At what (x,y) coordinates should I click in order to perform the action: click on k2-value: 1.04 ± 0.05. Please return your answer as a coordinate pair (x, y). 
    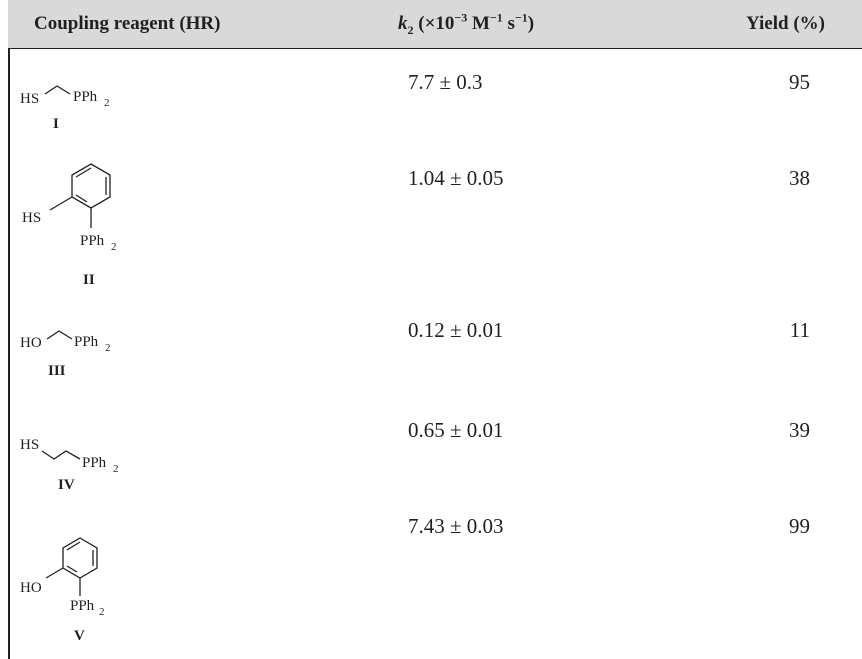
    Looking at the image, I should click on (456, 178).